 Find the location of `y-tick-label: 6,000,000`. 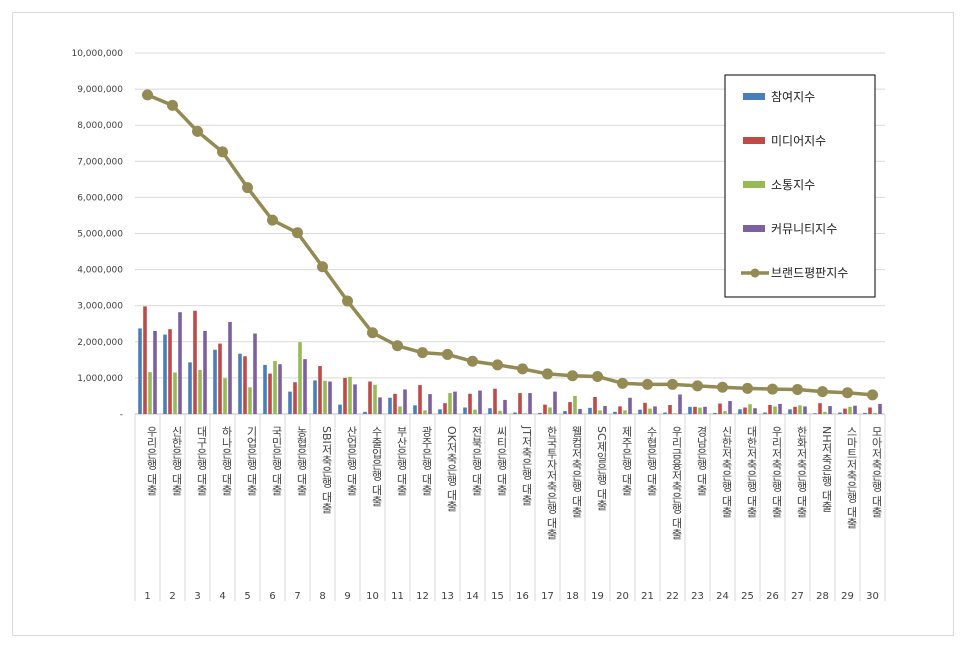

y-tick-label: 6,000,000 is located at coordinates (100, 198).